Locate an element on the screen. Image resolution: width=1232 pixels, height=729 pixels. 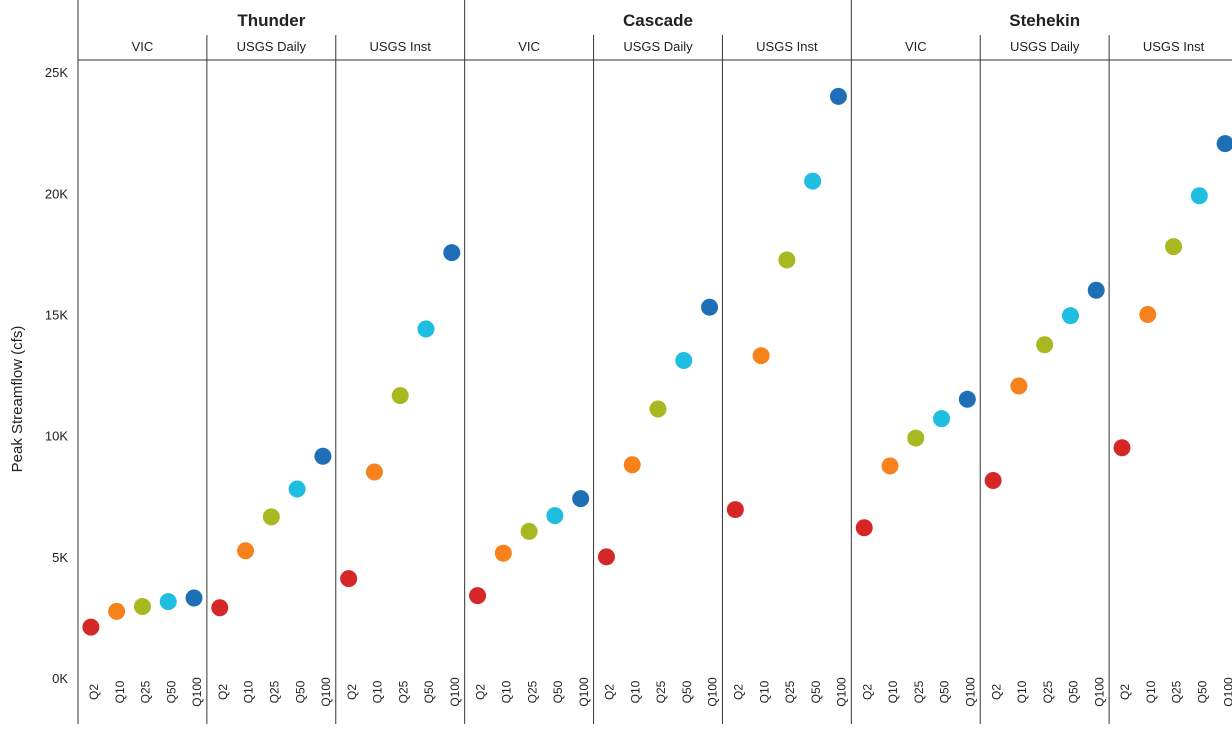
data-point-thunder-usgs-inst-q10 is located at coordinates (374, 472).